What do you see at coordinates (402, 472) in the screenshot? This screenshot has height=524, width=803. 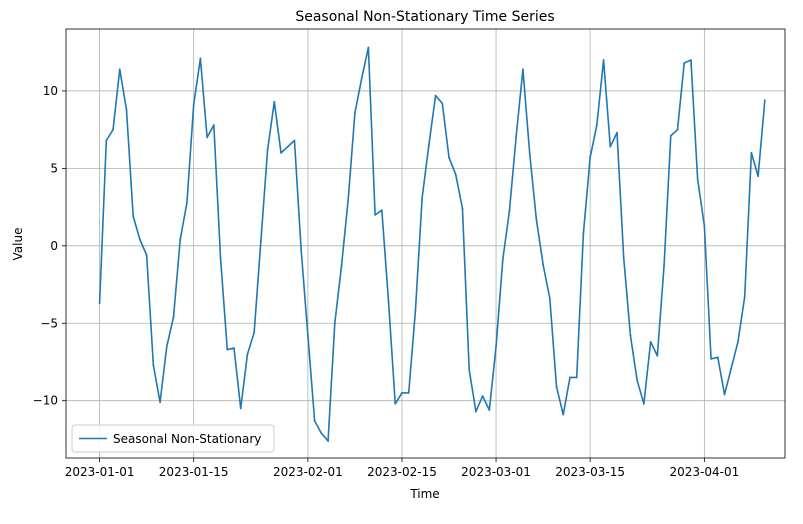 I see `x-tick-label: 2023-02-15` at bounding box center [402, 472].